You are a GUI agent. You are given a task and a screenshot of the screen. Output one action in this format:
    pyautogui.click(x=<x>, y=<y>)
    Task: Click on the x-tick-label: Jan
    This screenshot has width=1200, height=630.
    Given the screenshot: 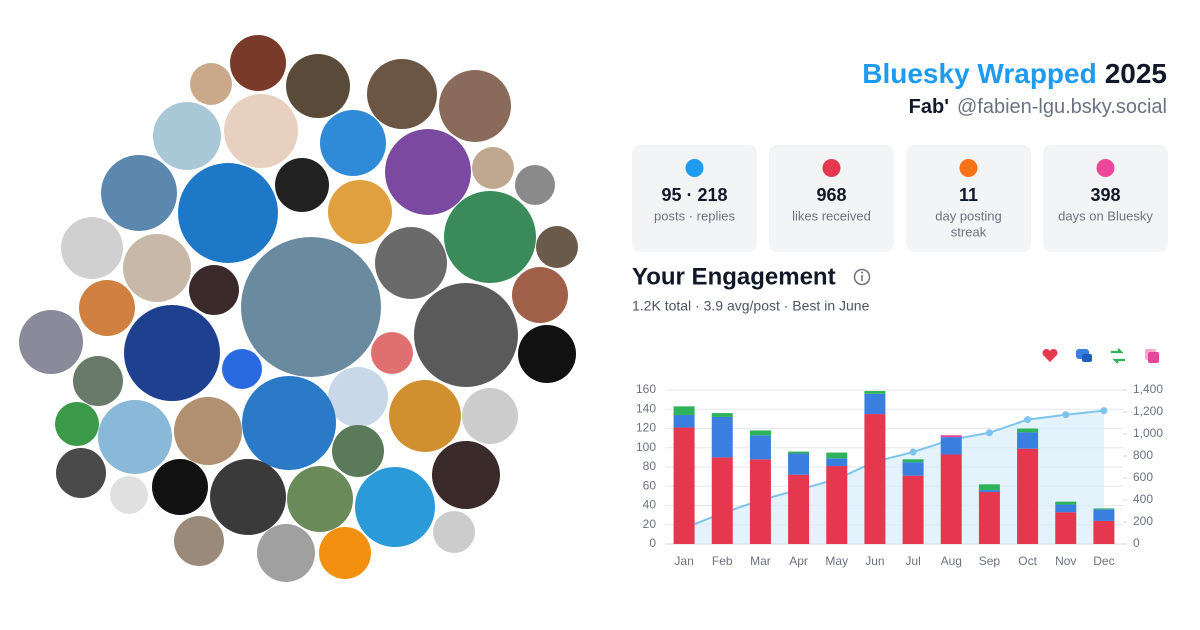 What is the action you would take?
    pyautogui.click(x=683, y=561)
    